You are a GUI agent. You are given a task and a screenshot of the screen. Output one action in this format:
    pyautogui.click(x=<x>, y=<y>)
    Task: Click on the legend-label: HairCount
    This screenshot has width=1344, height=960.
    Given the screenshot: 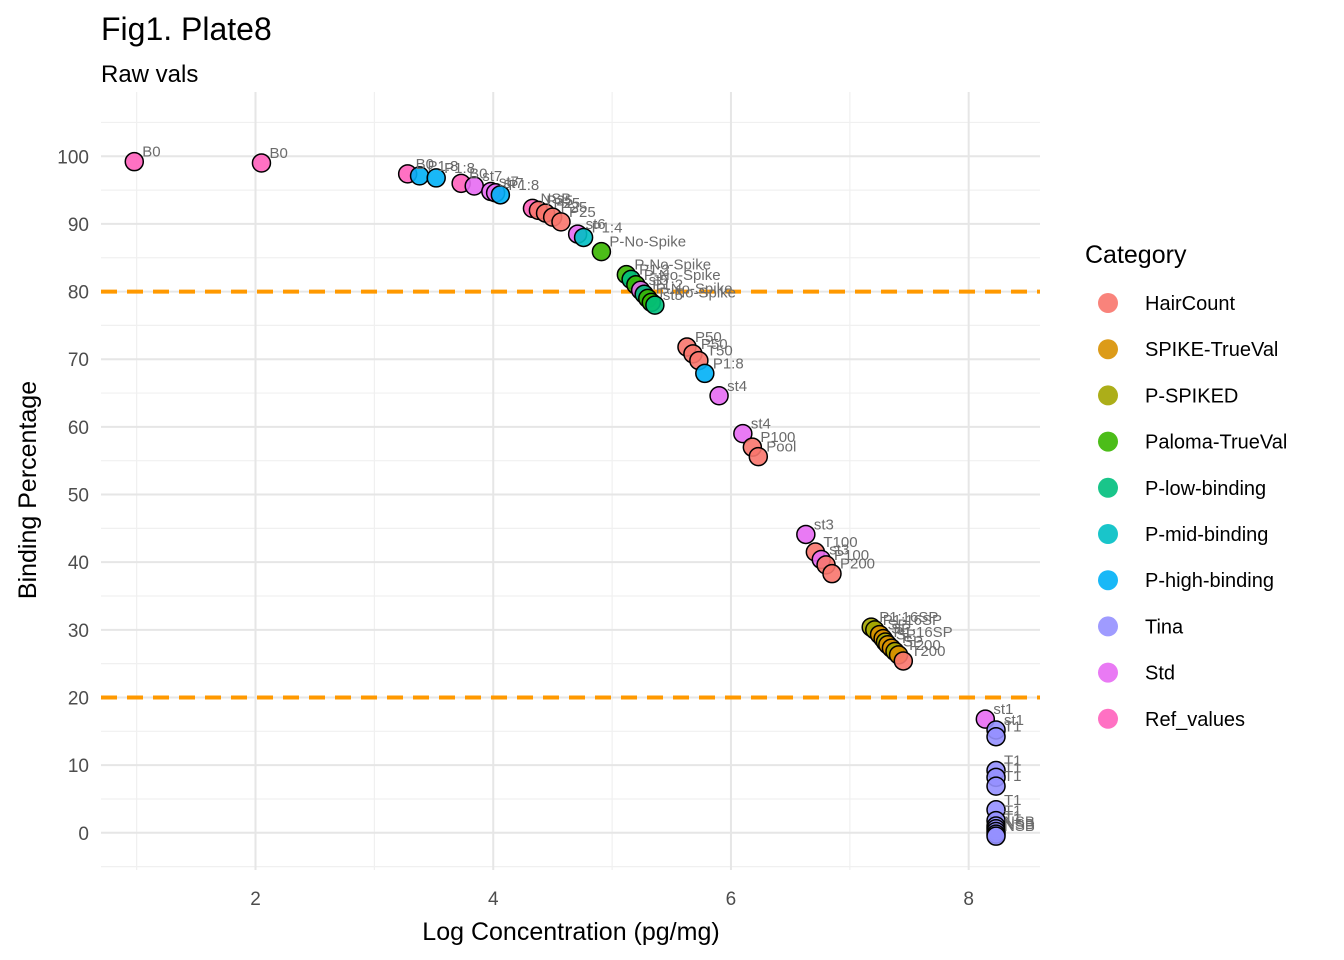 What is the action you would take?
    pyautogui.click(x=1190, y=304)
    